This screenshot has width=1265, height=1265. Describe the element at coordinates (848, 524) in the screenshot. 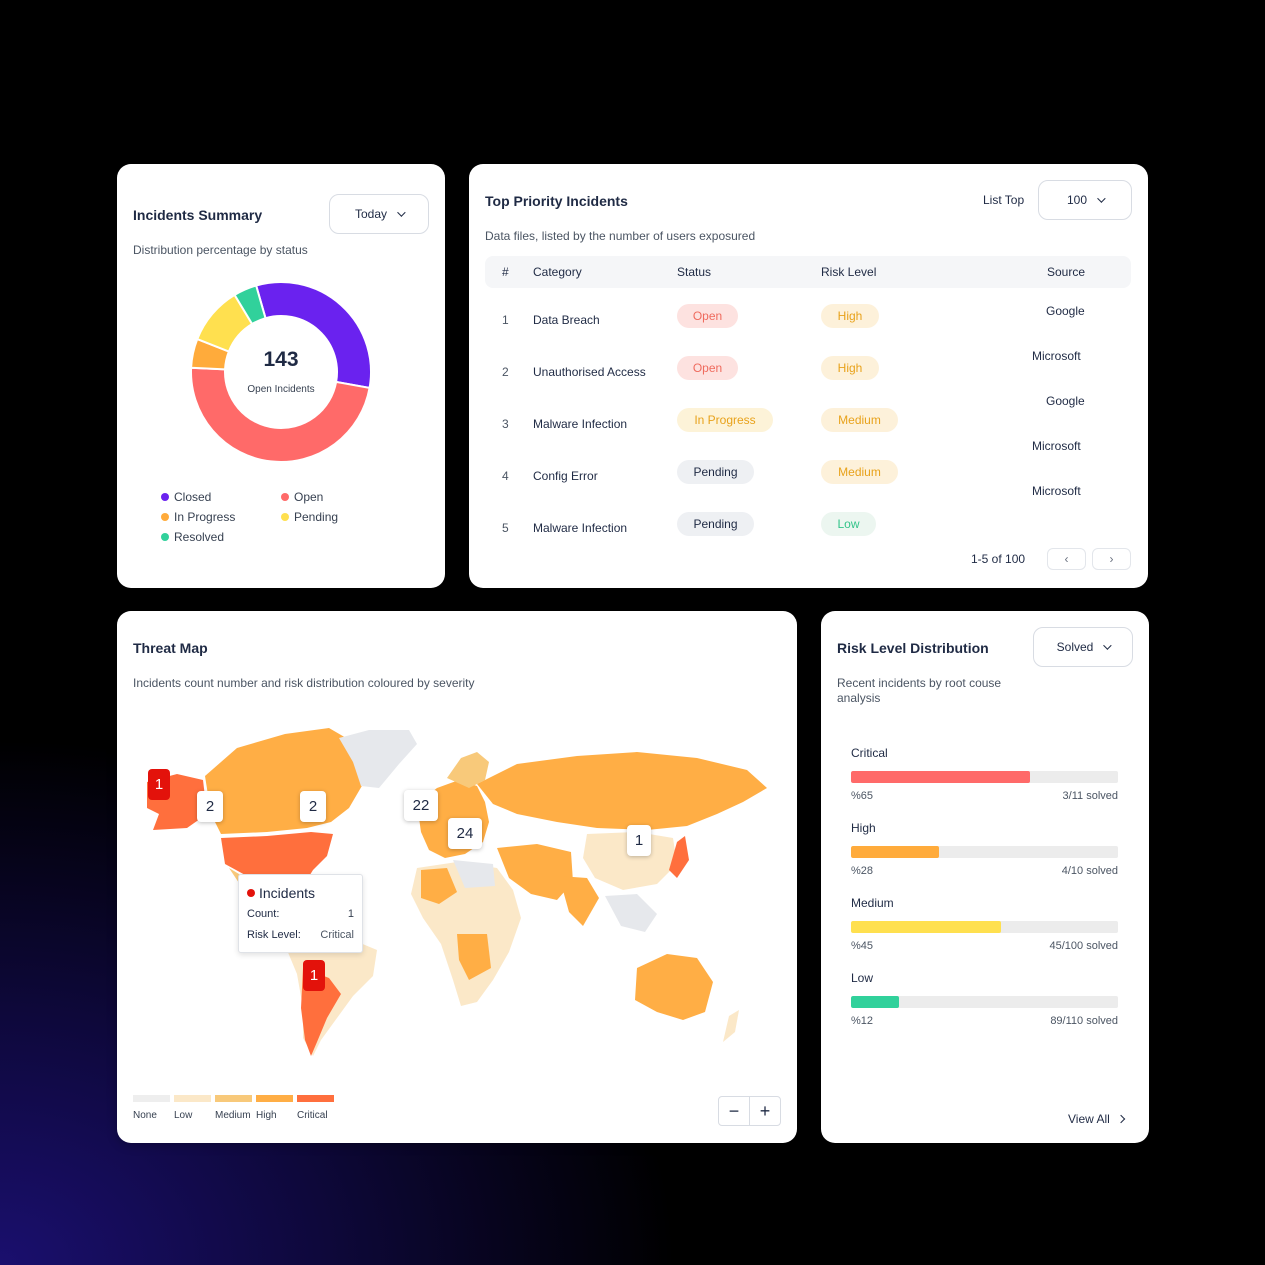

I see `risk-badge: Low` at that location.